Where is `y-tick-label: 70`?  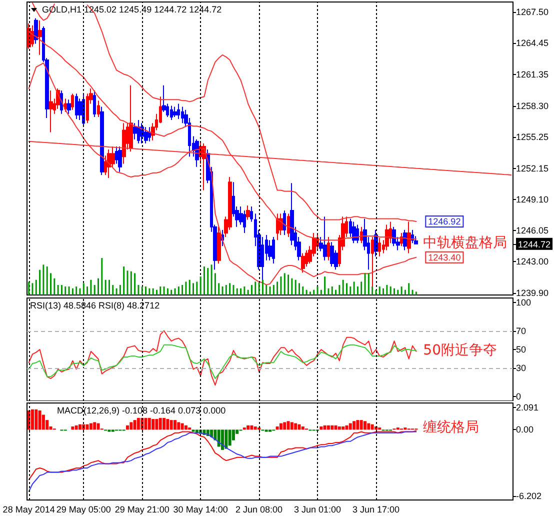
y-tick-label: 70 is located at coordinates (521, 331).